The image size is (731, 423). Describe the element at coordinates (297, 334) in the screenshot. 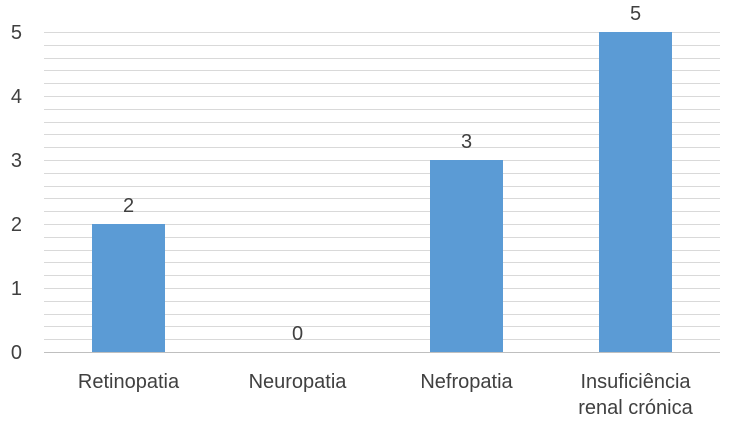

I see `data-label: 0` at that location.